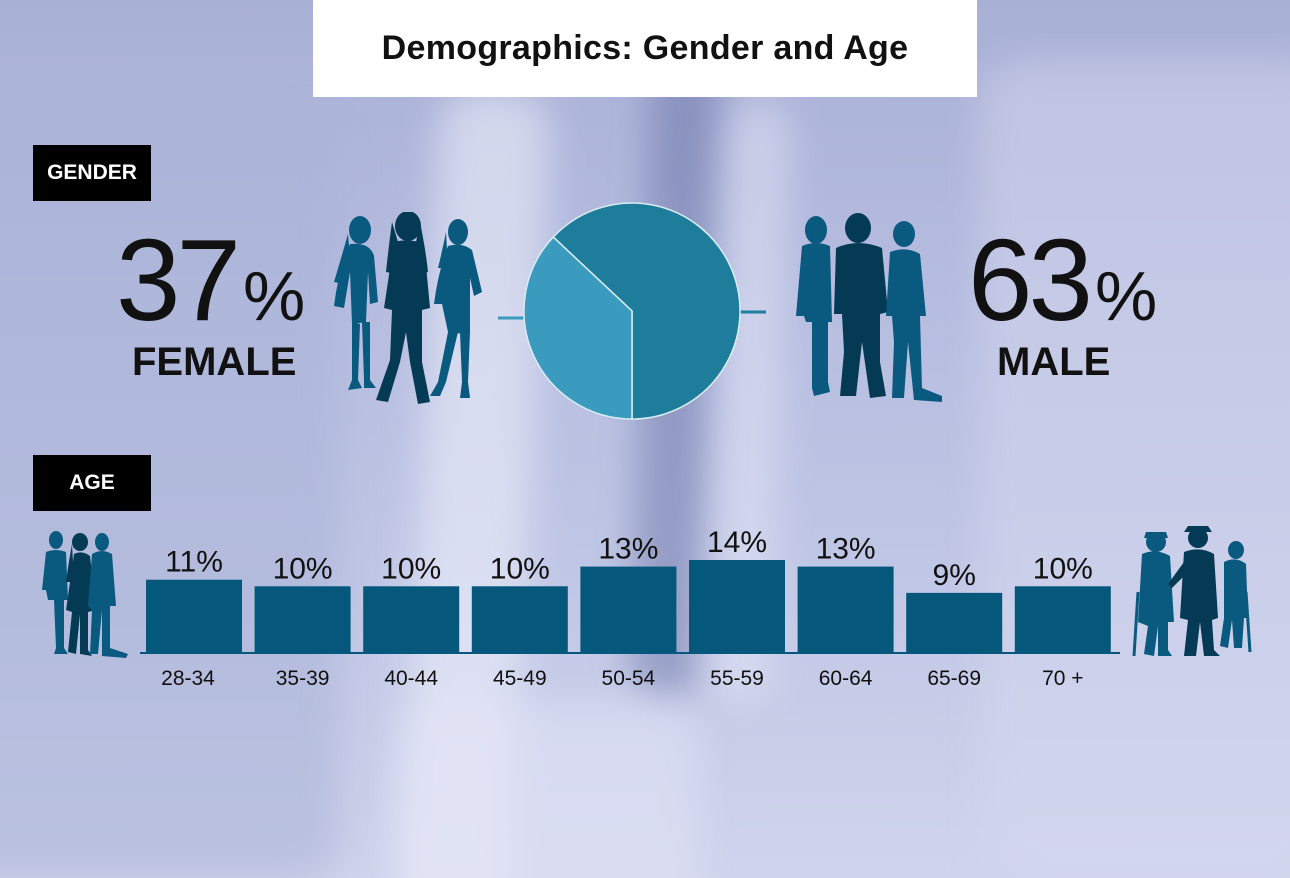 The height and width of the screenshot is (878, 1290). I want to click on male-label: MALE, so click(1054, 362).